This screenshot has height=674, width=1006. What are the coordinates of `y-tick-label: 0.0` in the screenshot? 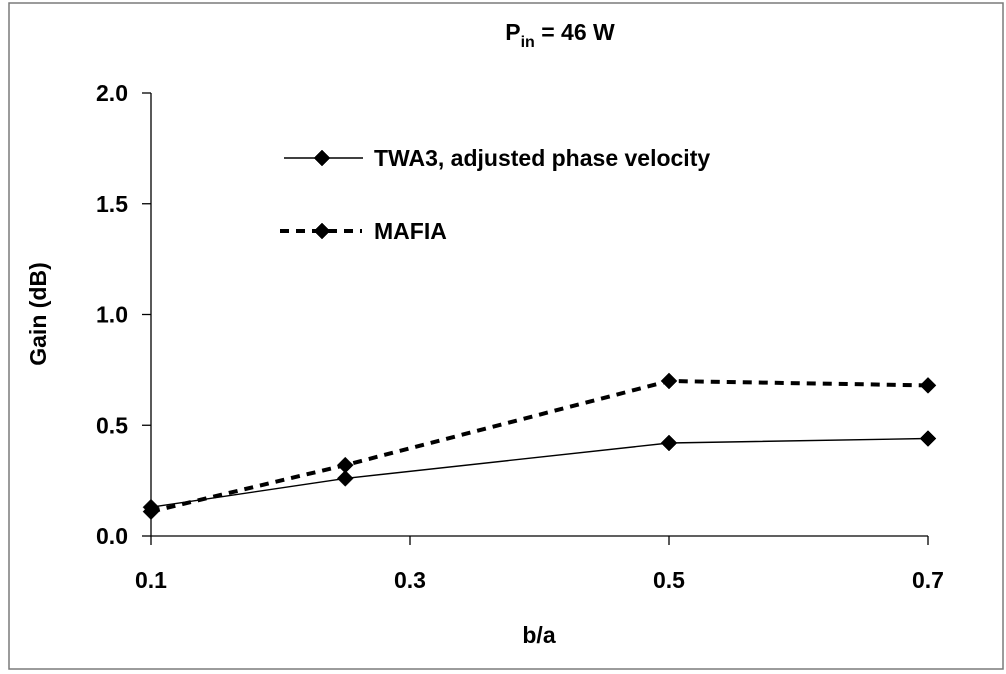 It's located at (112, 536).